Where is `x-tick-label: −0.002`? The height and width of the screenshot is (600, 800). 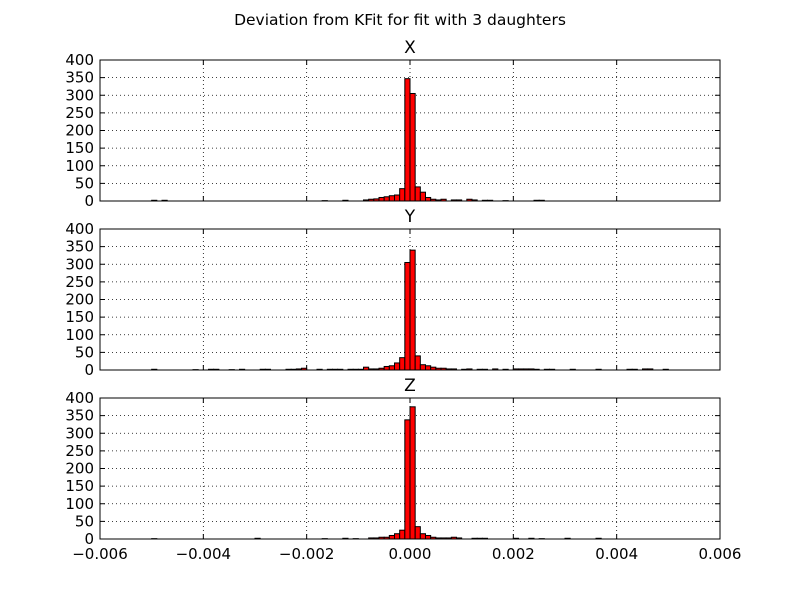
x-tick-label: −0.002 is located at coordinates (307, 554).